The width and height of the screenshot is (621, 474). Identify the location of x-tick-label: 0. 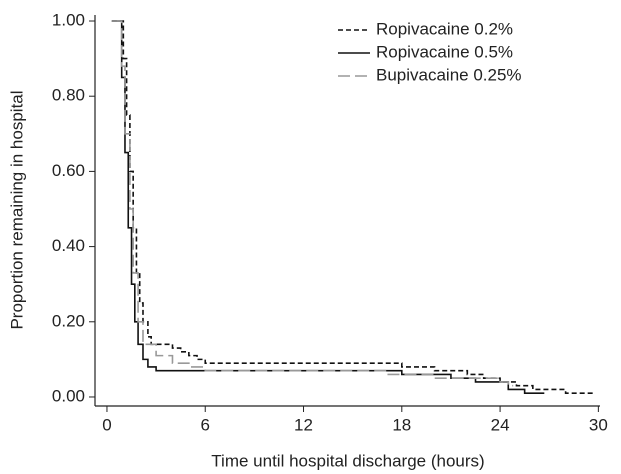
(106, 424).